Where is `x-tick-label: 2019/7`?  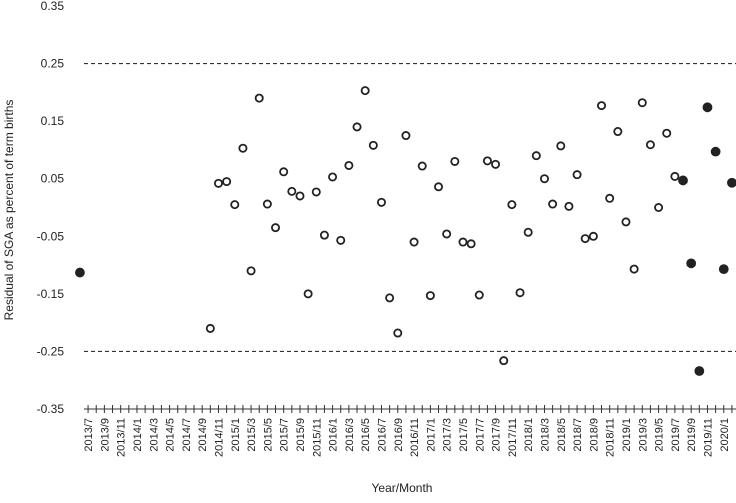
x-tick-label: 2019/7 is located at coordinates (676, 435).